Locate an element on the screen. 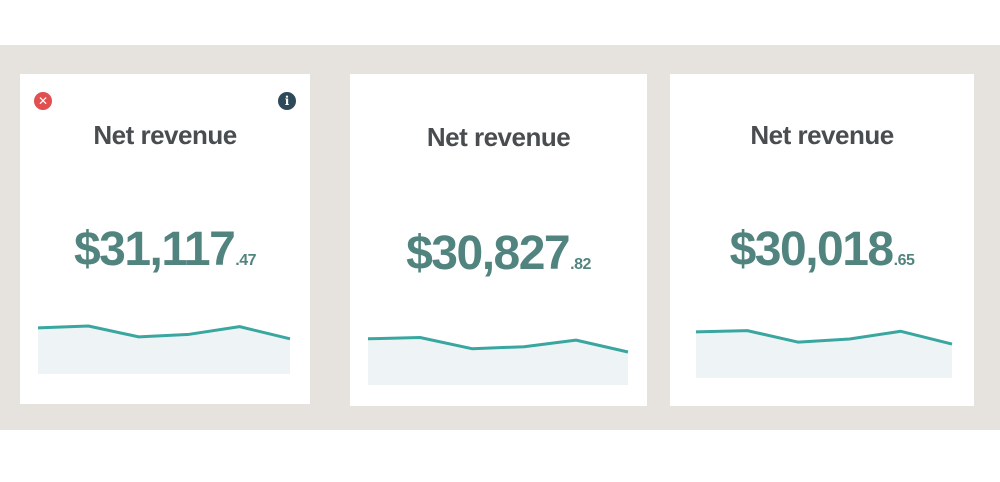  revenue-amount: $30,827.82 is located at coordinates (498, 253).